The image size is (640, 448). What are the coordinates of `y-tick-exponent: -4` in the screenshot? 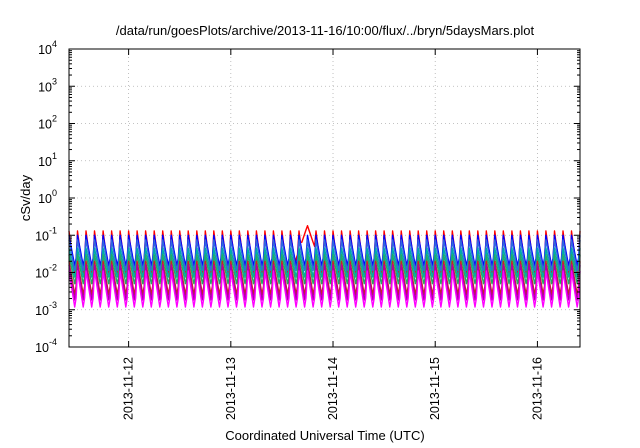 It's located at (53, 342).